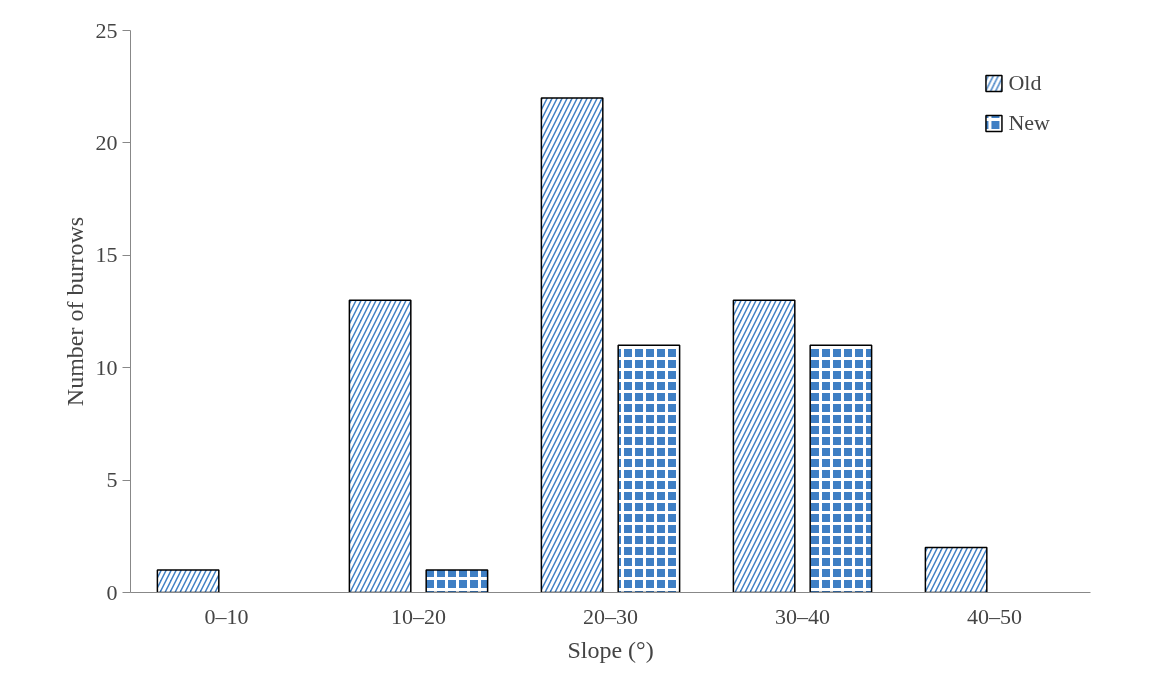 The width and height of the screenshot is (1158, 675). What do you see at coordinates (802, 616) in the screenshot?
I see `x-tick-label: 30–40` at bounding box center [802, 616].